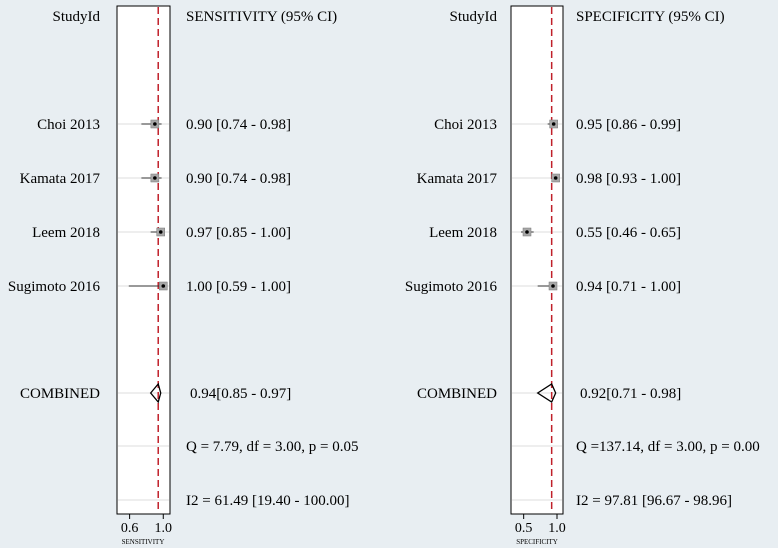  What do you see at coordinates (654, 501) in the screenshot?
I see `heterogeneity-i2: I2 = 97.81 [96.67 - 98.96]` at bounding box center [654, 501].